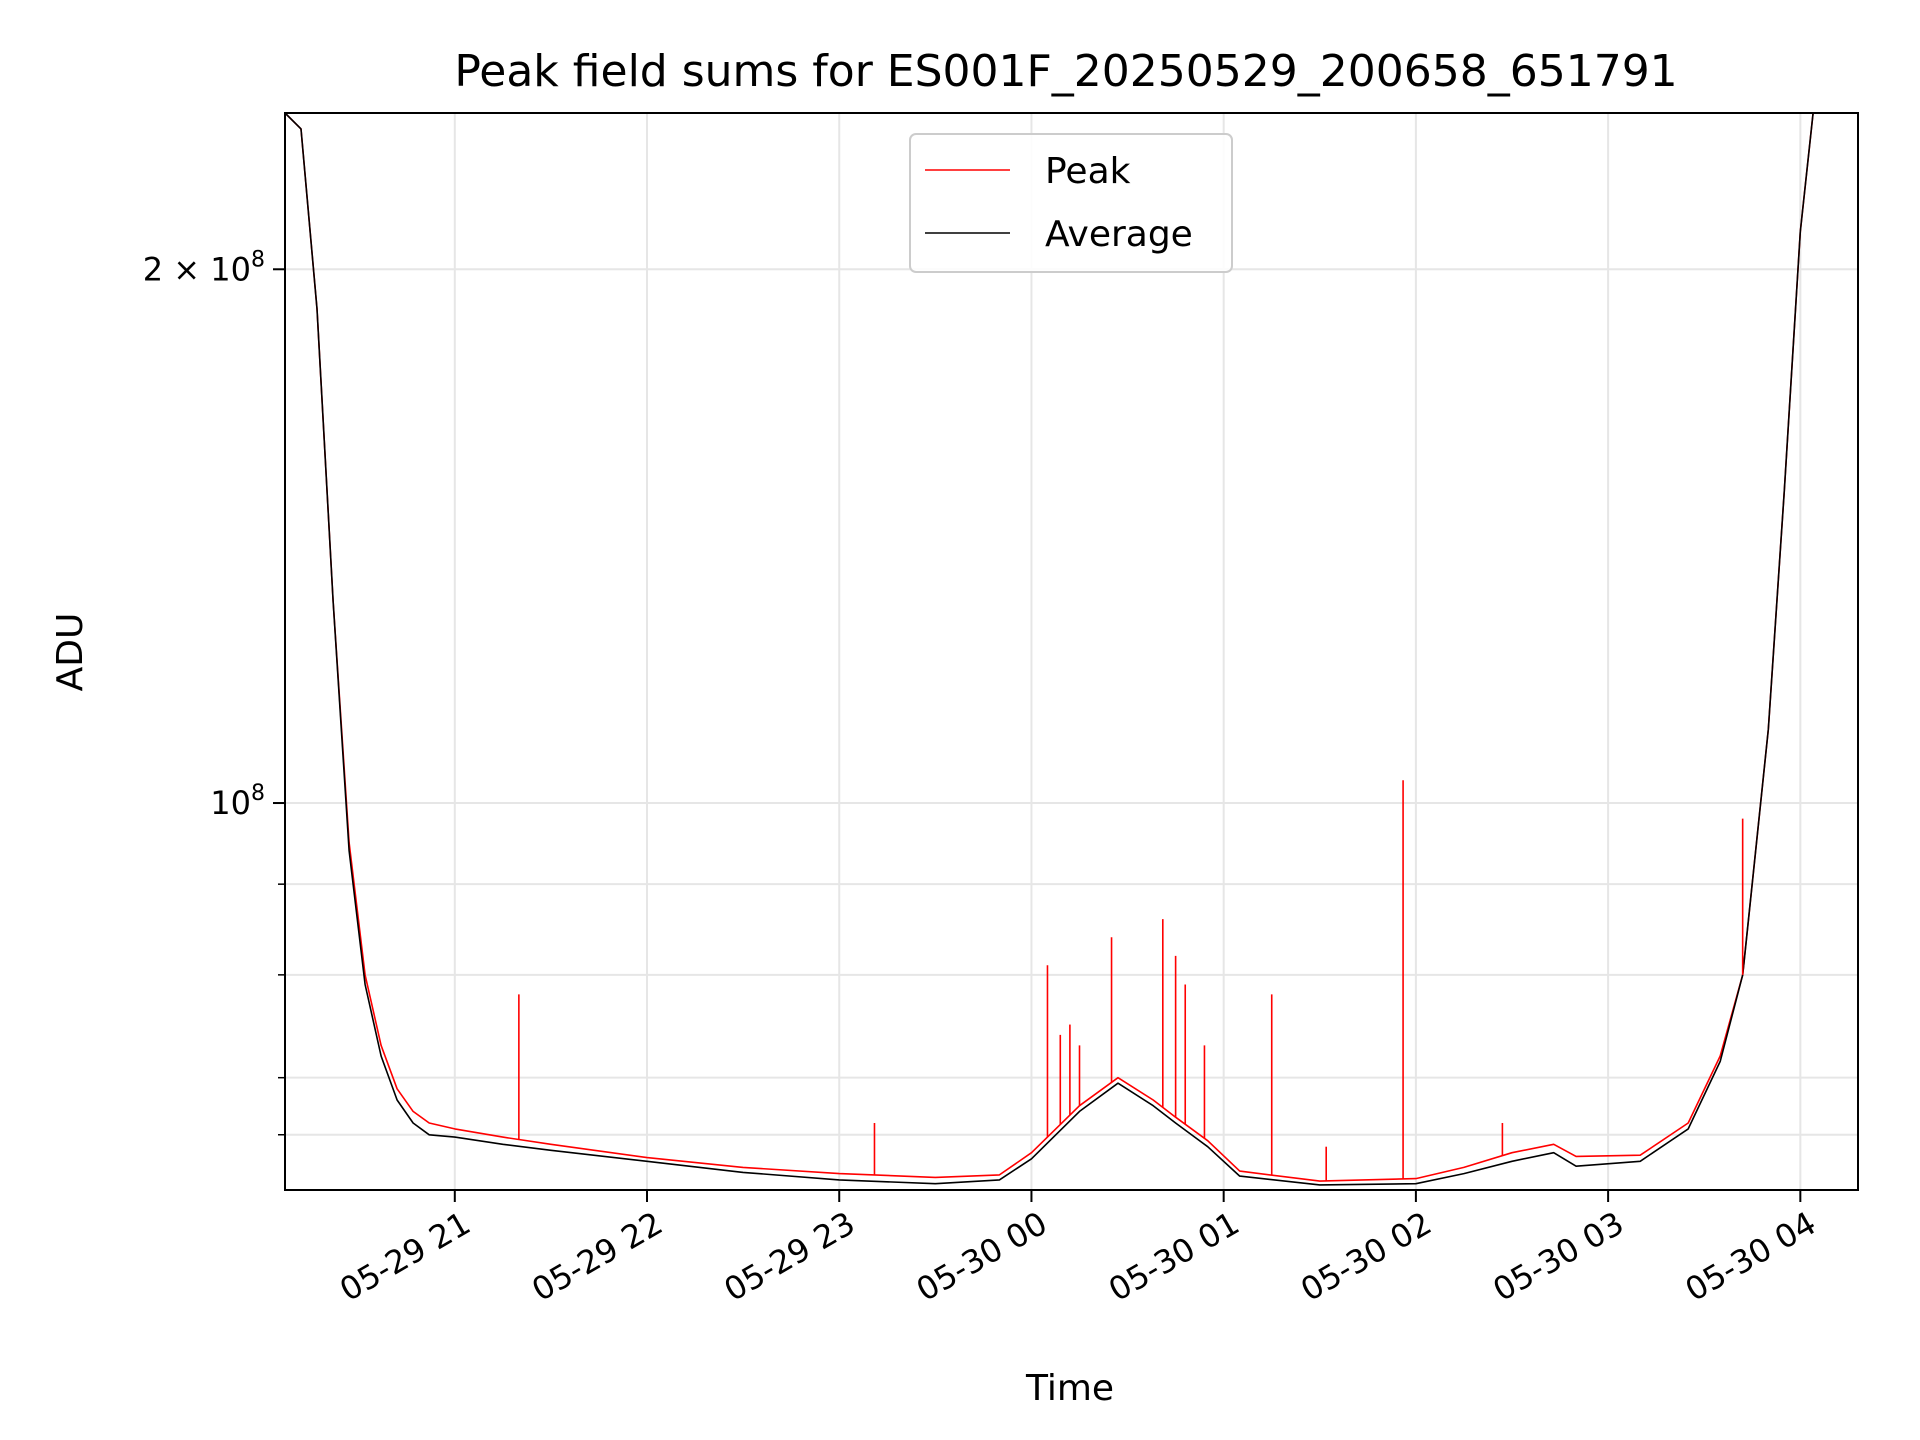 Image resolution: width=1920 pixels, height=1440 pixels. Describe the element at coordinates (70, 652) in the screenshot. I see `y-axis-label: ADU` at that location.